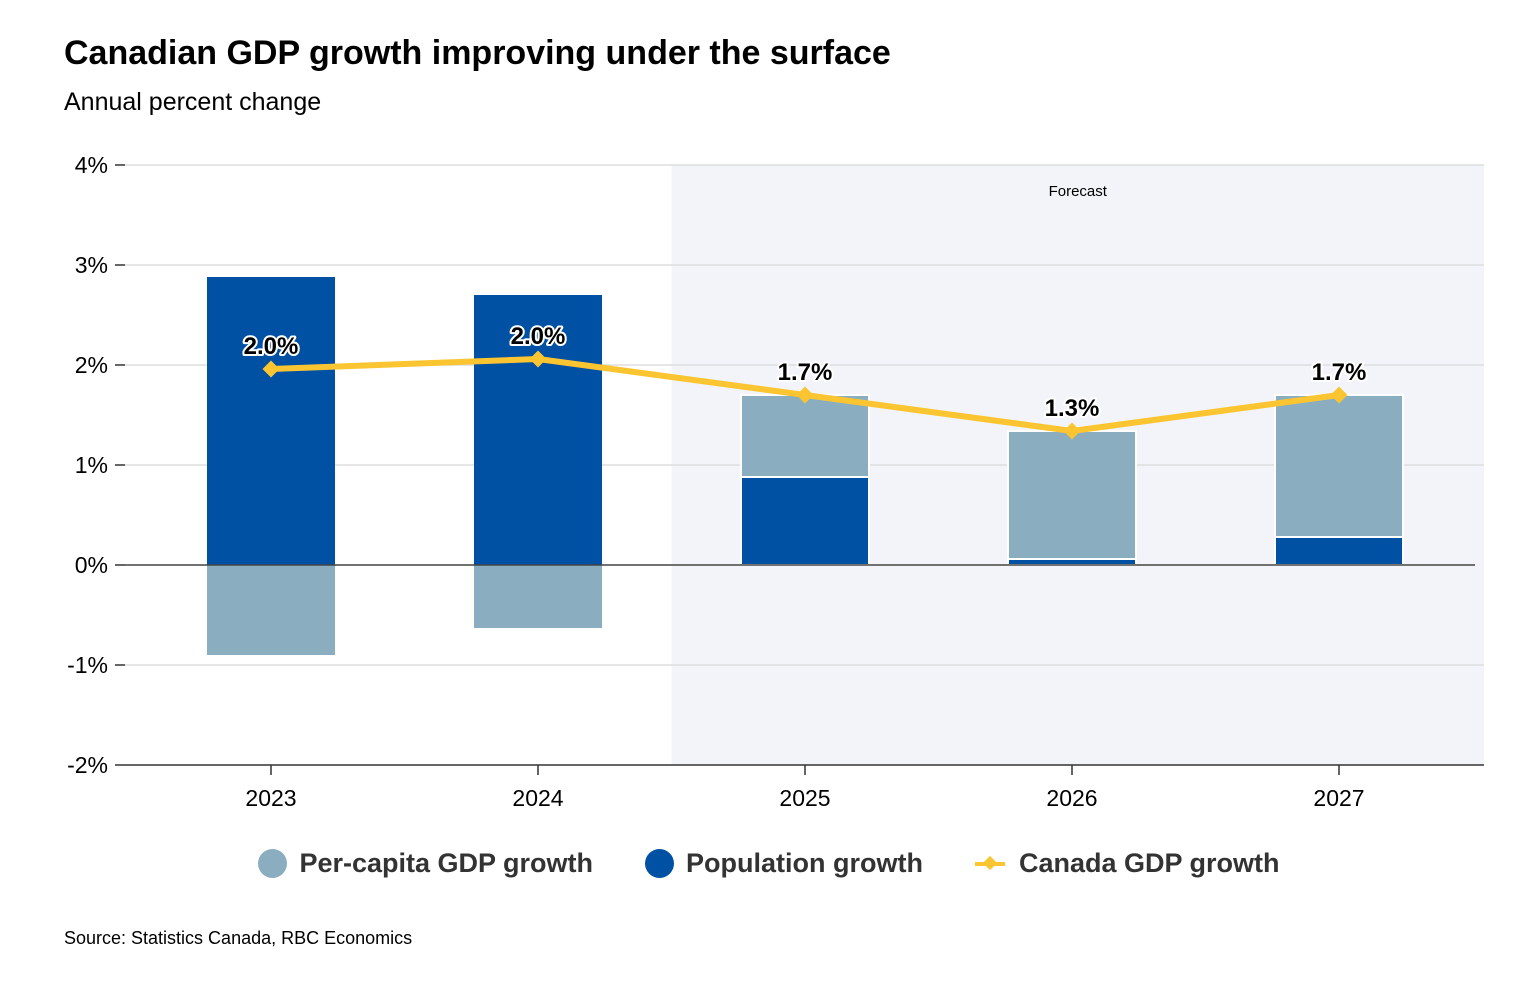 The width and height of the screenshot is (1538, 1004). Describe the element at coordinates (538, 336) in the screenshot. I see `gdp-data-label-2024: 2.0%` at that location.